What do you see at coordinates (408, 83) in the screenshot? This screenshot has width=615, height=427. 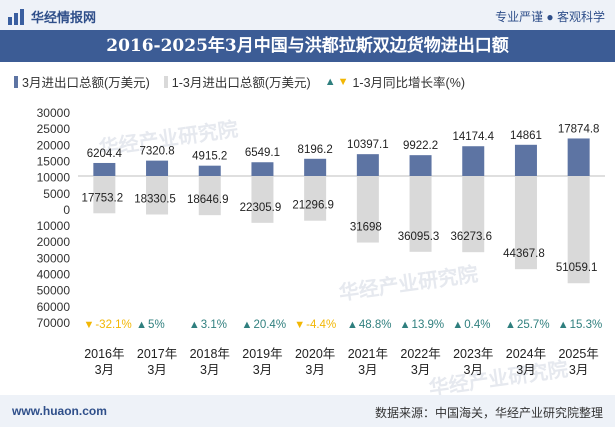 I see `legend-label-growth: 1-3月同比增长率(%)` at bounding box center [408, 83].